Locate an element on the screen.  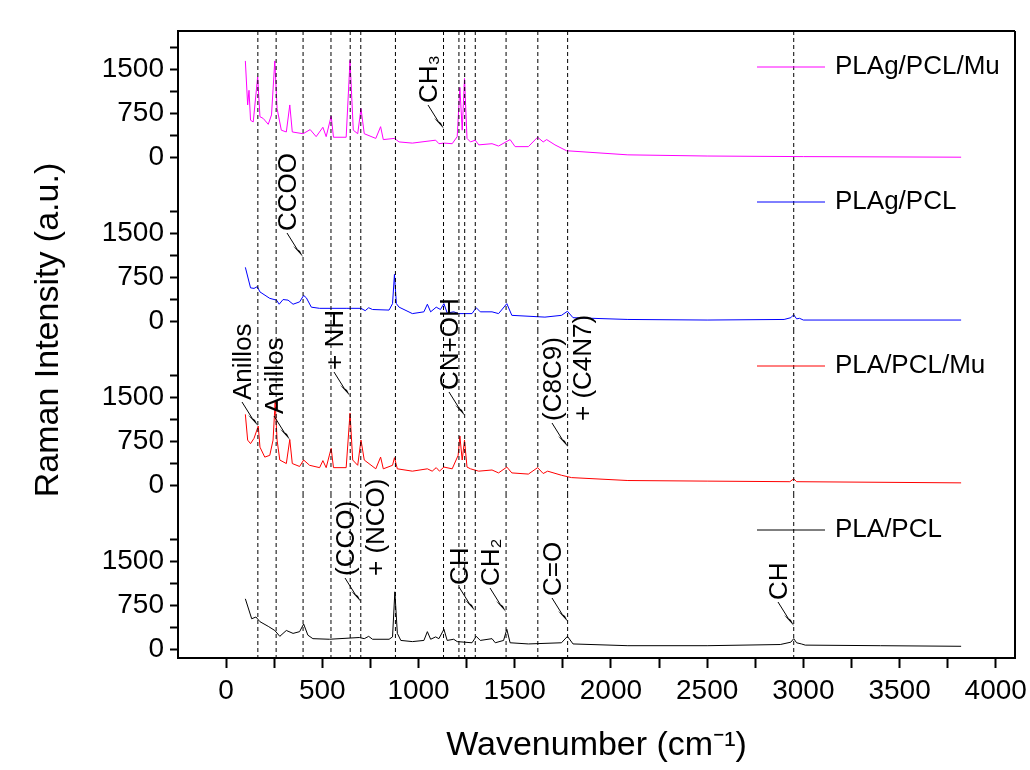
annotation: CN+OH is located at coordinates (448, 344).